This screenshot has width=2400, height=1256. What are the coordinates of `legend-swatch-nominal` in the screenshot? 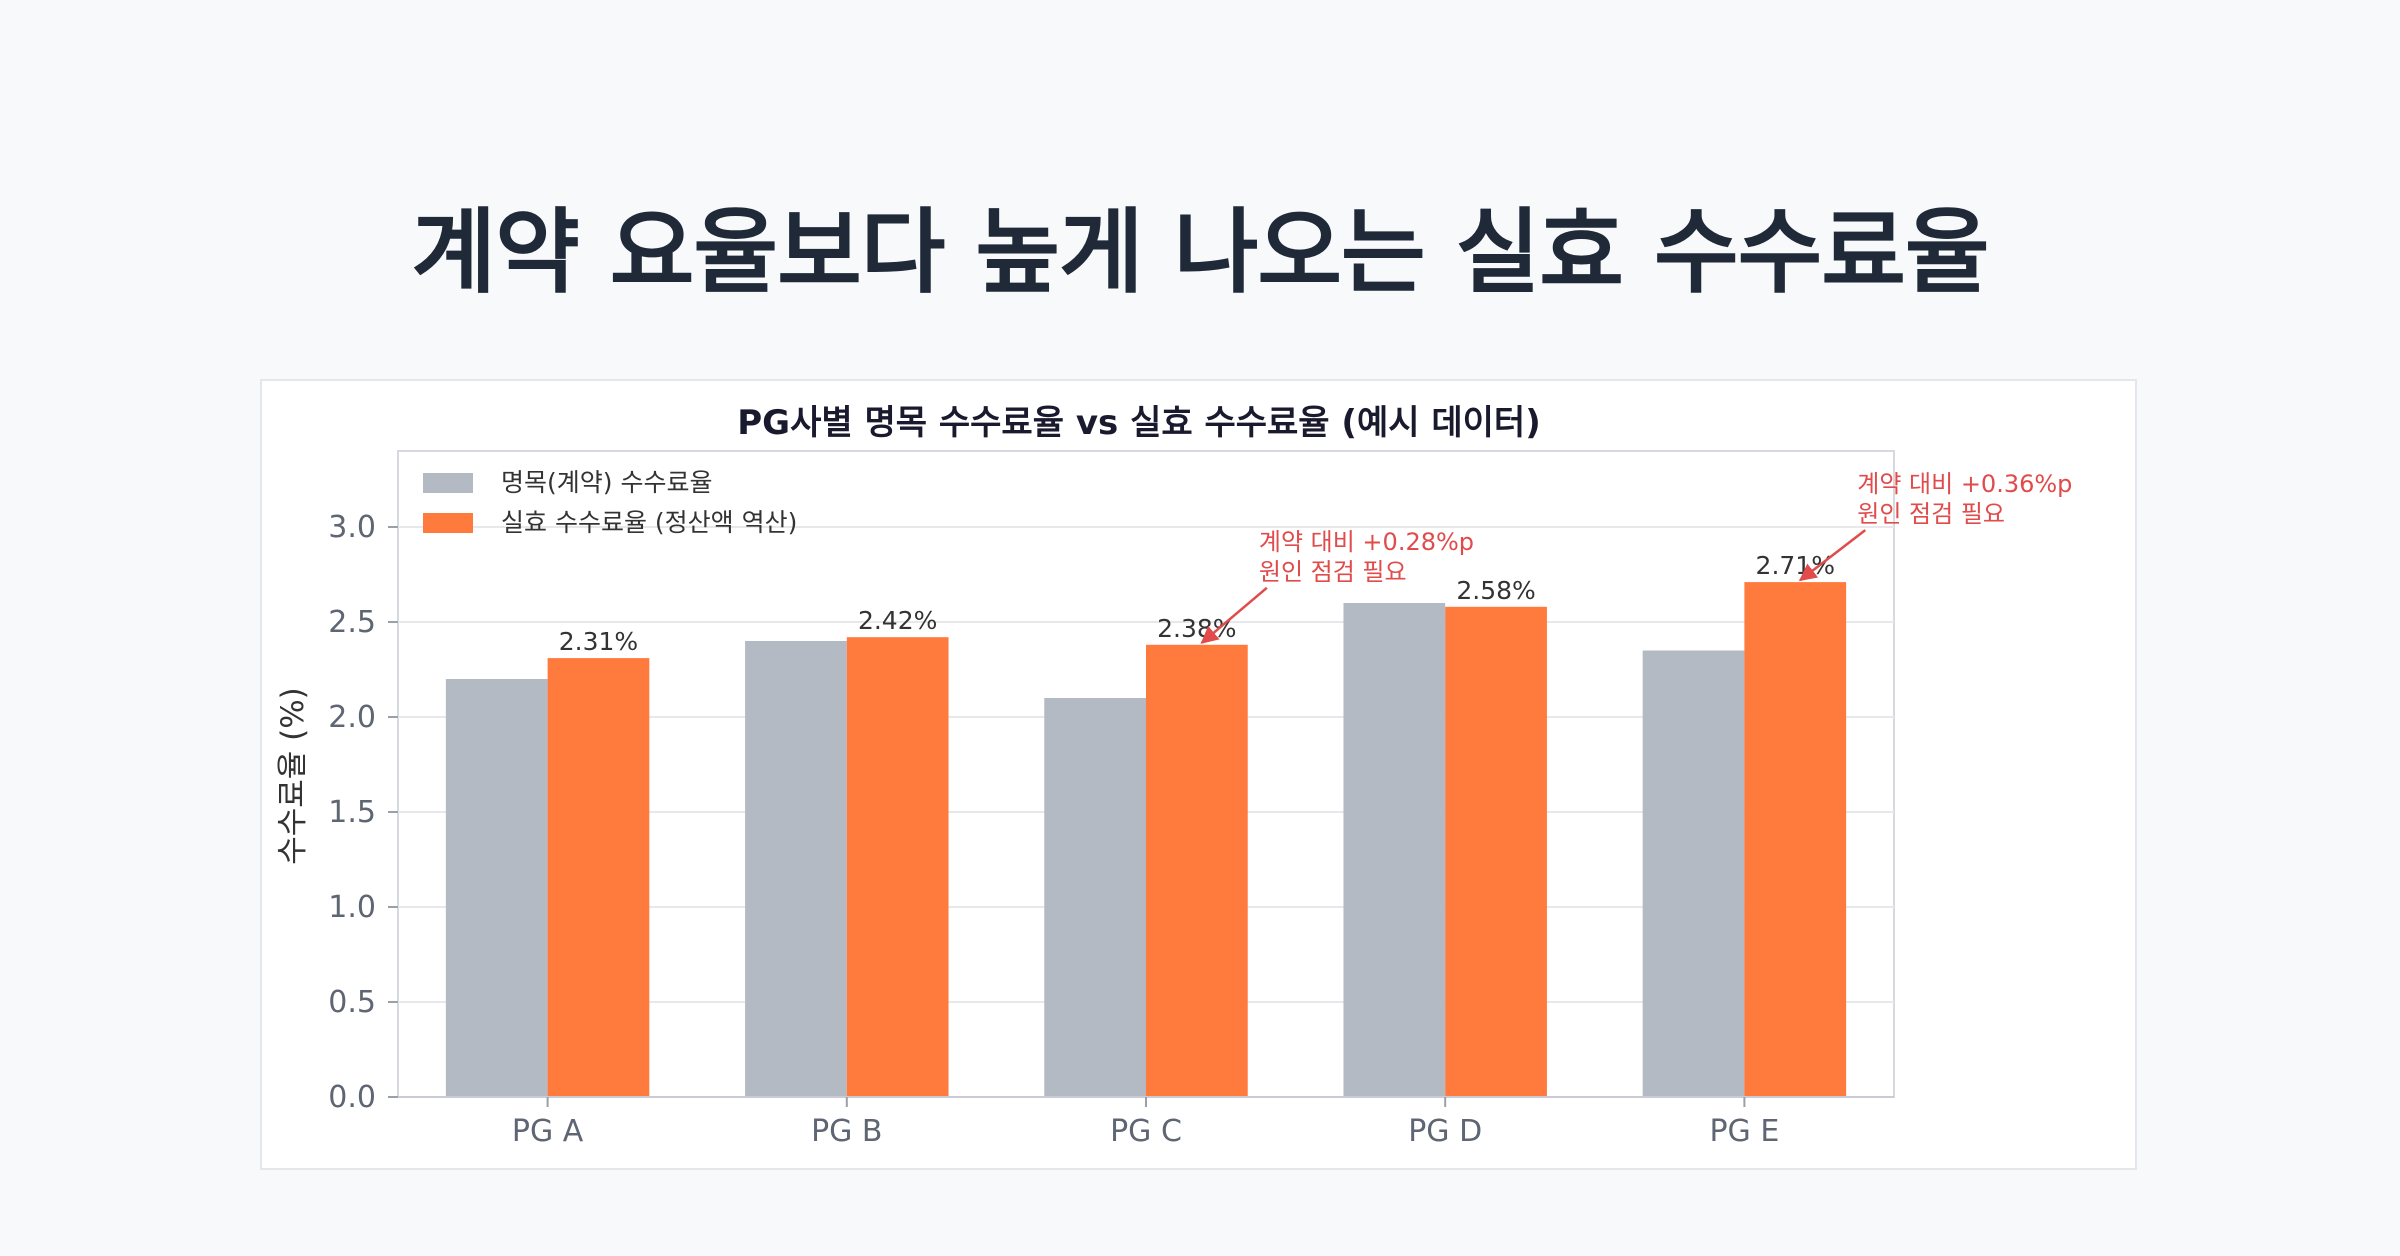 It's located at (448, 483).